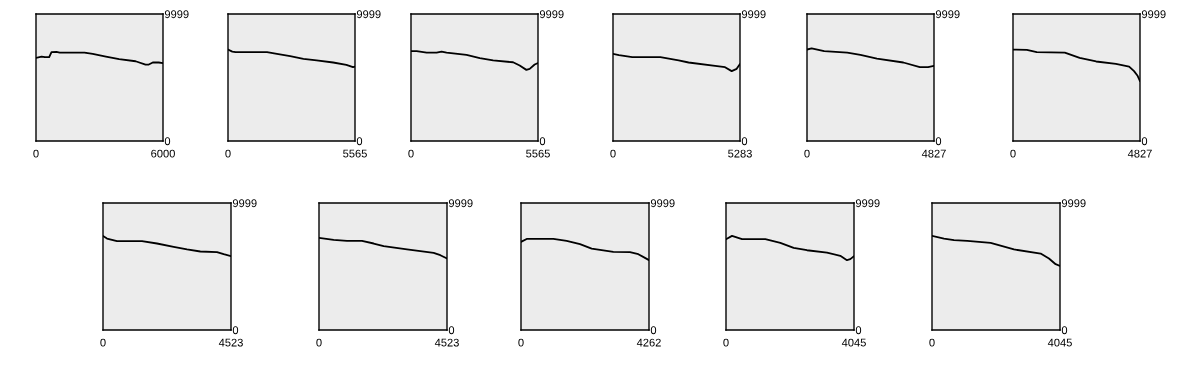  Describe the element at coordinates (740, 153) in the screenshot. I see `x-tick-label: 5283` at that location.